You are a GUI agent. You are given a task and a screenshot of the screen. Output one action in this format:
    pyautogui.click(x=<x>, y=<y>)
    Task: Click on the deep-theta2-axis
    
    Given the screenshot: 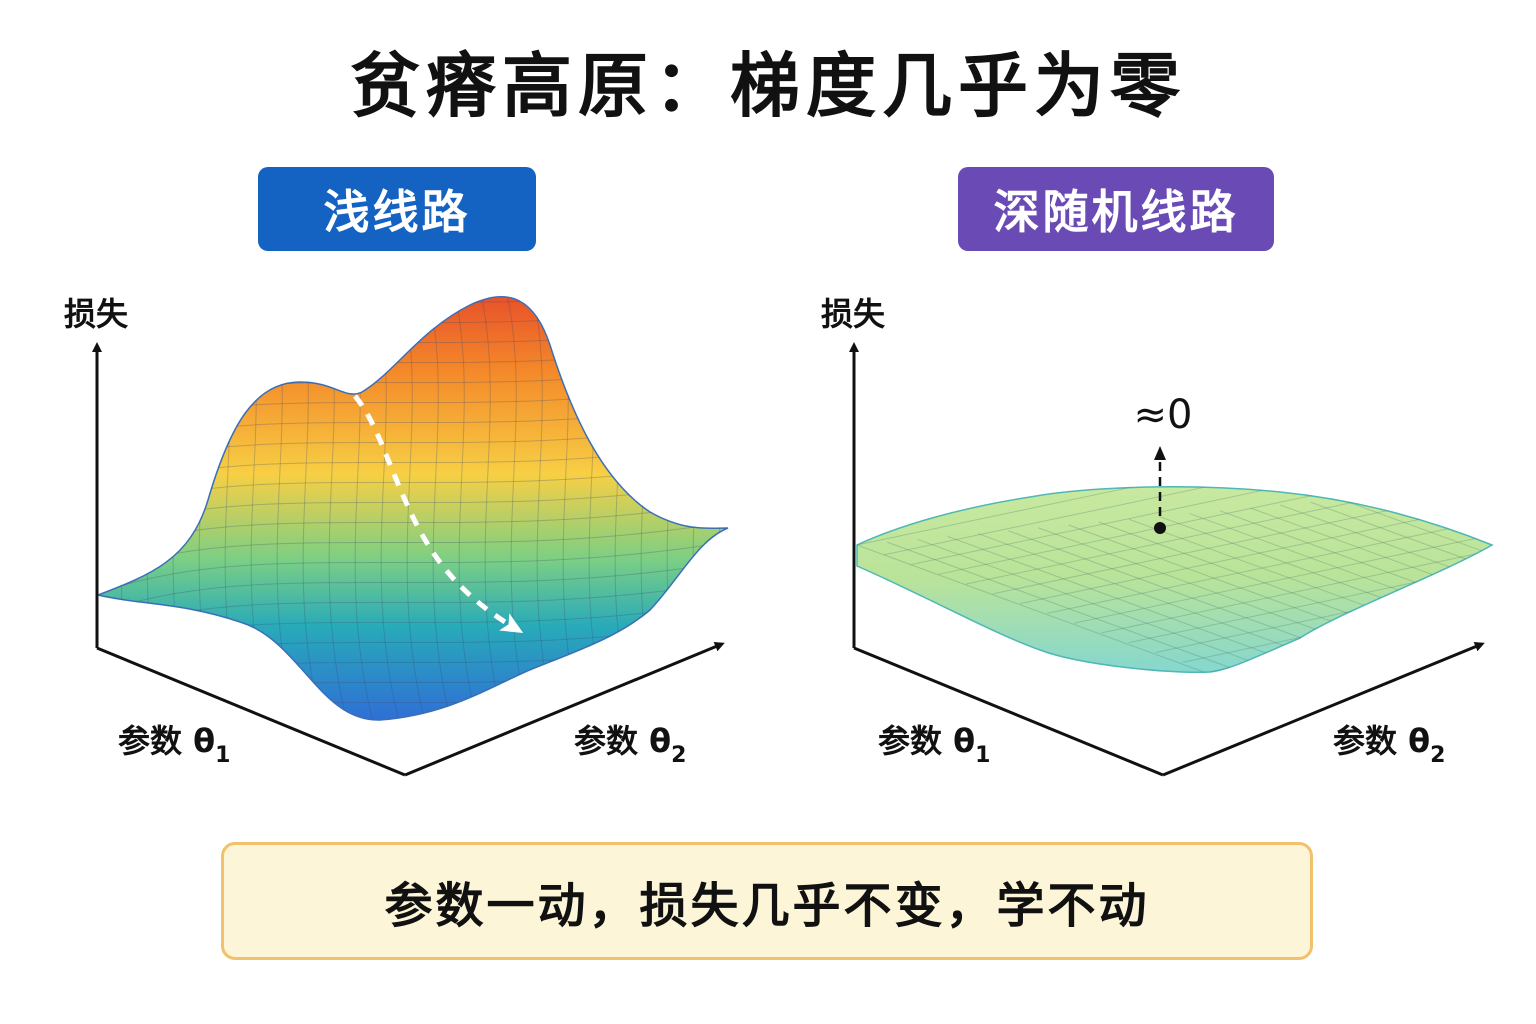 What is the action you would take?
    pyautogui.click(x=1323, y=709)
    